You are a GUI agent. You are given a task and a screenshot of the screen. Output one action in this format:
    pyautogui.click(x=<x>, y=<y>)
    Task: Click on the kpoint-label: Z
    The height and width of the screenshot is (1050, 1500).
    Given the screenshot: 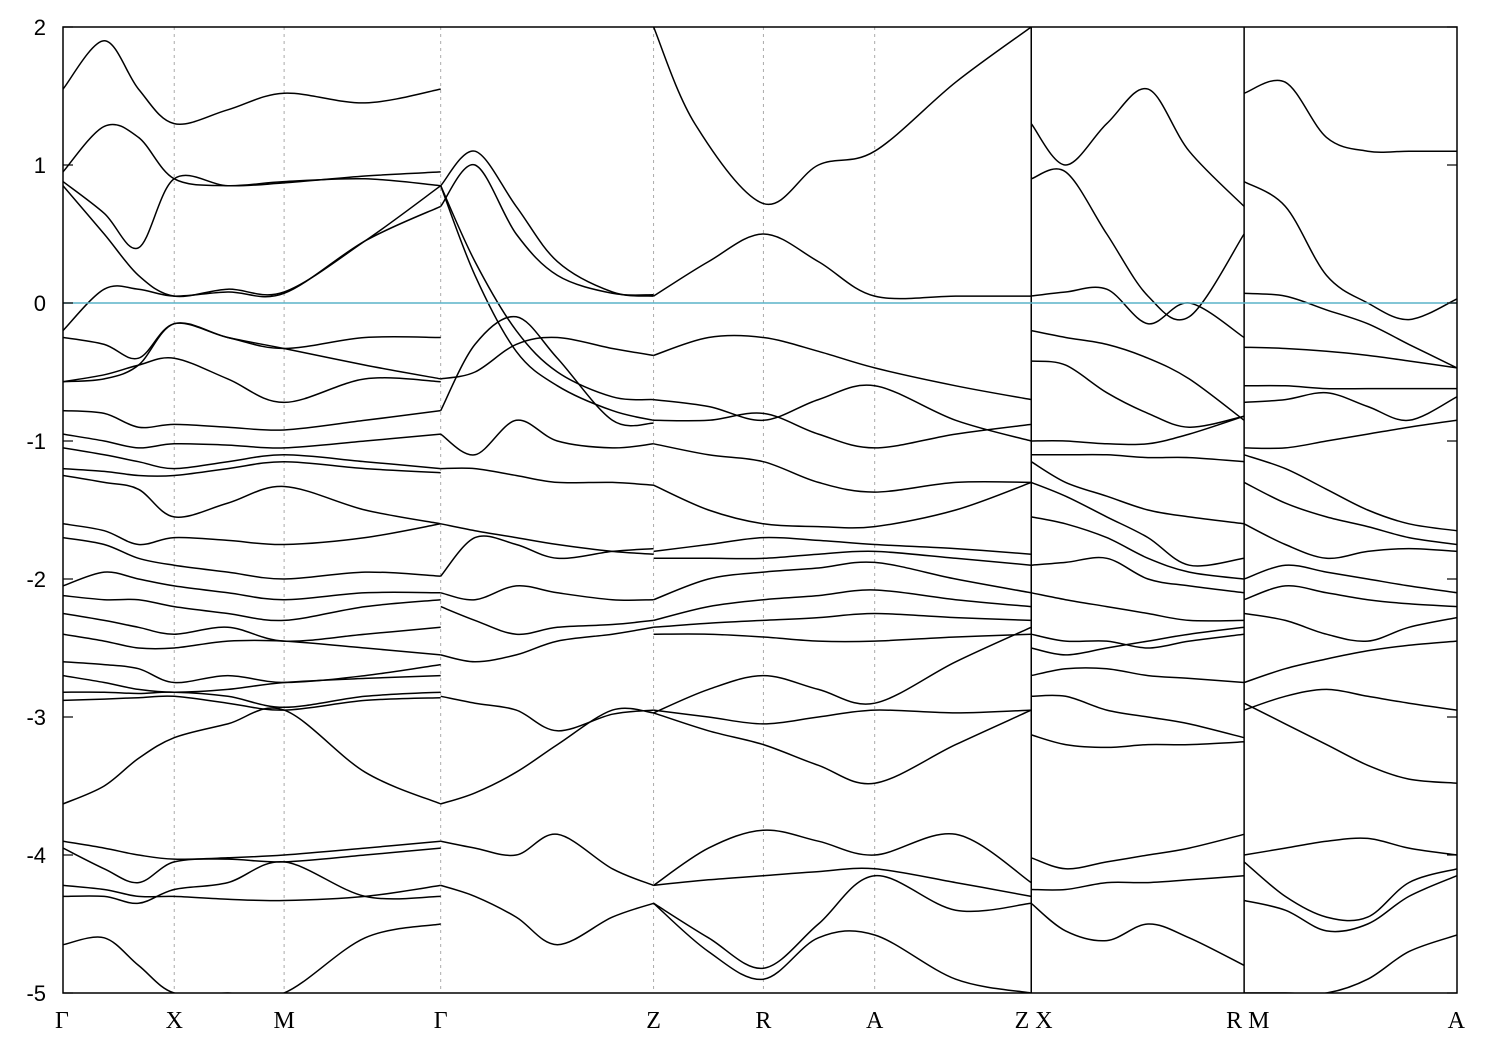 What is the action you would take?
    pyautogui.click(x=1022, y=1021)
    